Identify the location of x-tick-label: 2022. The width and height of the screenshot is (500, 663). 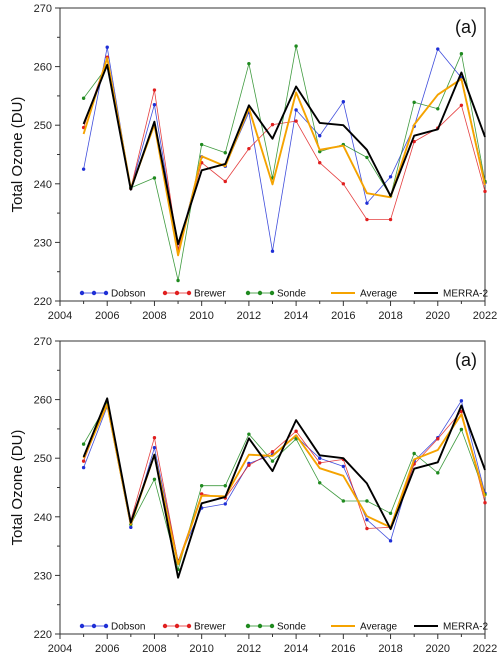
(485, 649).